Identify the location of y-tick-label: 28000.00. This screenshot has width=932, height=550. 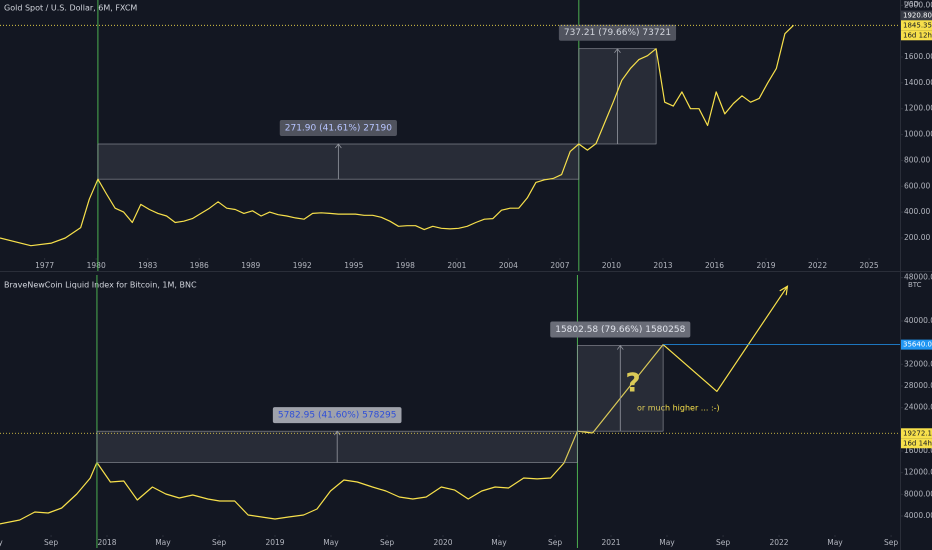
(918, 385).